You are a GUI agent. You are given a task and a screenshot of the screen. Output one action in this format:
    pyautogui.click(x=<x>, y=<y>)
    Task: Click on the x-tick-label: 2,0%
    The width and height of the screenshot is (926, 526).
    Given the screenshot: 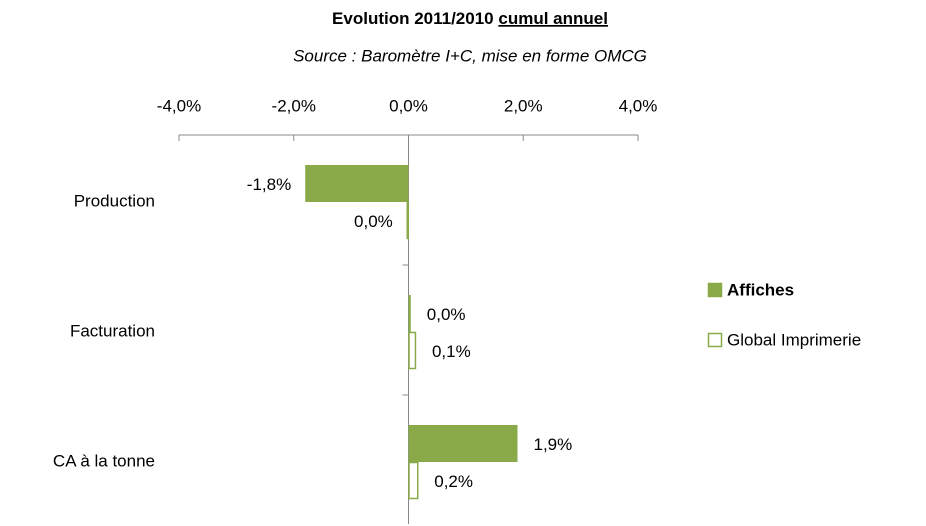 What is the action you would take?
    pyautogui.click(x=523, y=105)
    